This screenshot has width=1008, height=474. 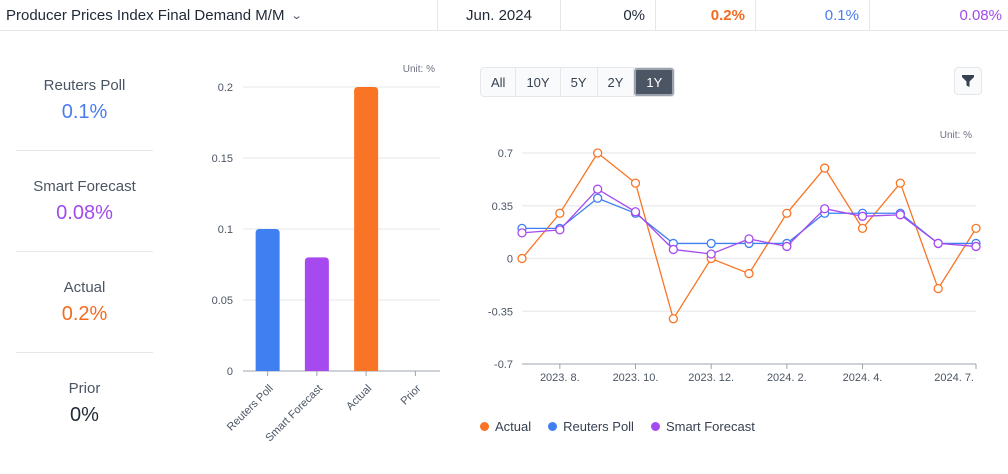 What do you see at coordinates (267, 300) in the screenshot?
I see `bar-reuters-poll` at bounding box center [267, 300].